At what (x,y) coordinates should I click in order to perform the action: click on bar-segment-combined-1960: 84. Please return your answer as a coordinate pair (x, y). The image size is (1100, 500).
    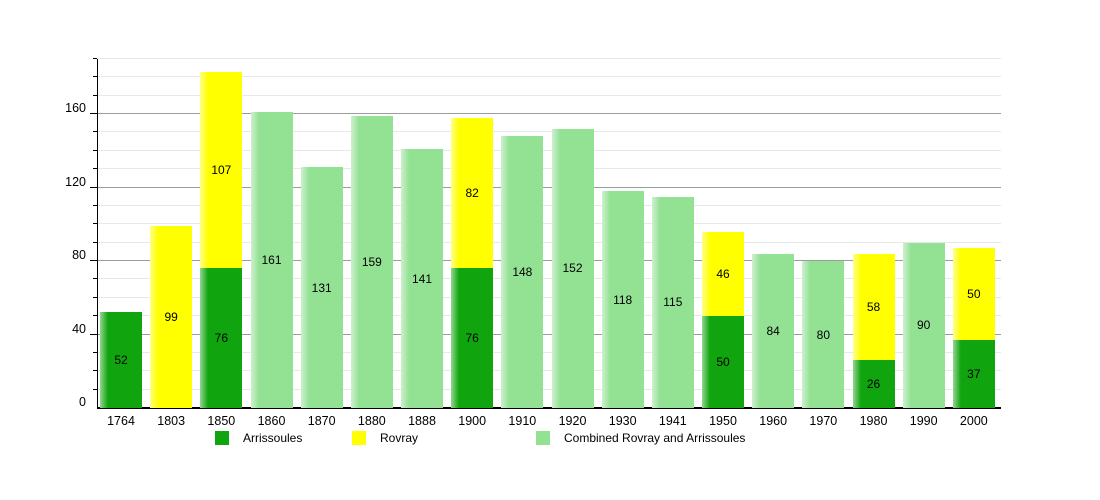
    Looking at the image, I should click on (773, 330).